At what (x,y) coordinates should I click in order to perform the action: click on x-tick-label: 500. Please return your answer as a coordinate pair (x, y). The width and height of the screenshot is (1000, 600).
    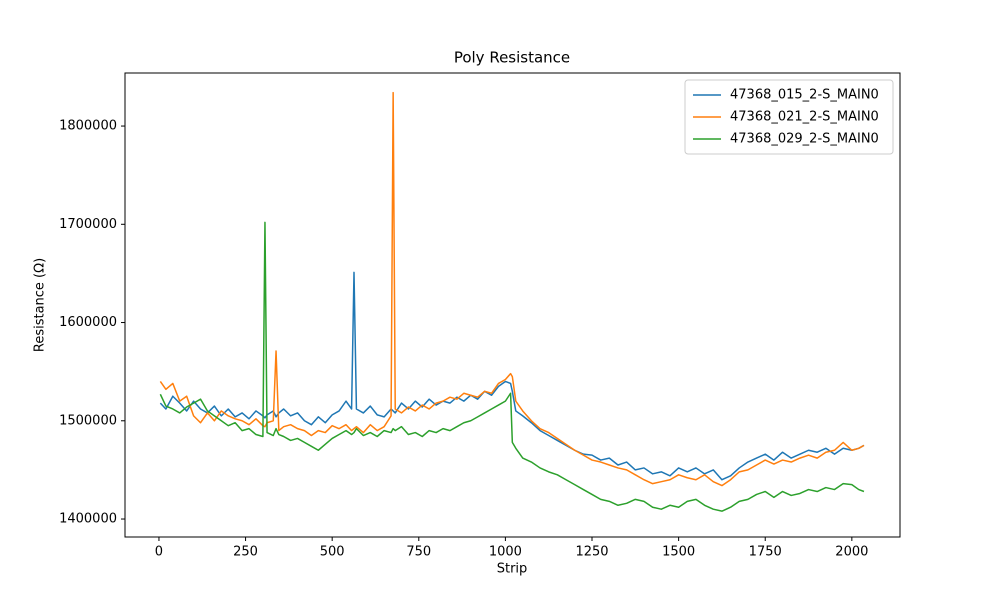
    Looking at the image, I should click on (332, 552).